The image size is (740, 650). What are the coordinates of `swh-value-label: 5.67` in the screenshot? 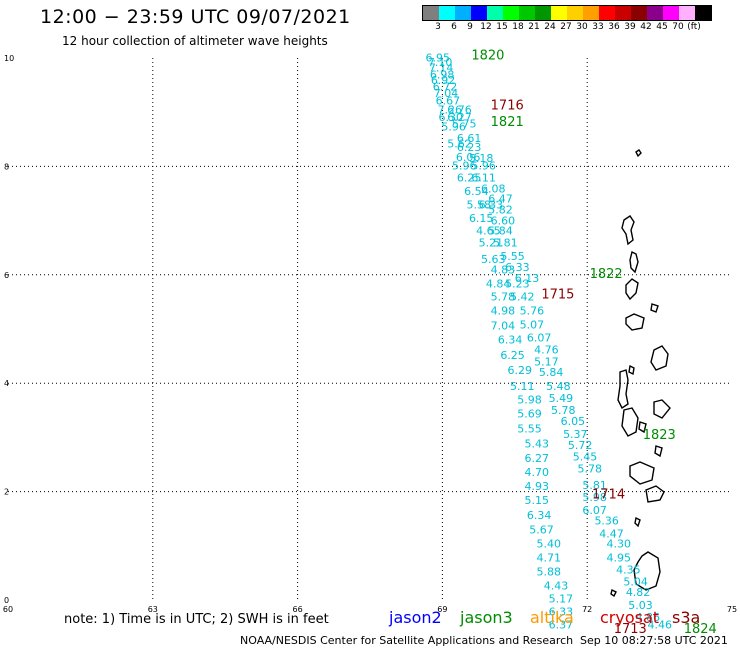 It's located at (541, 529).